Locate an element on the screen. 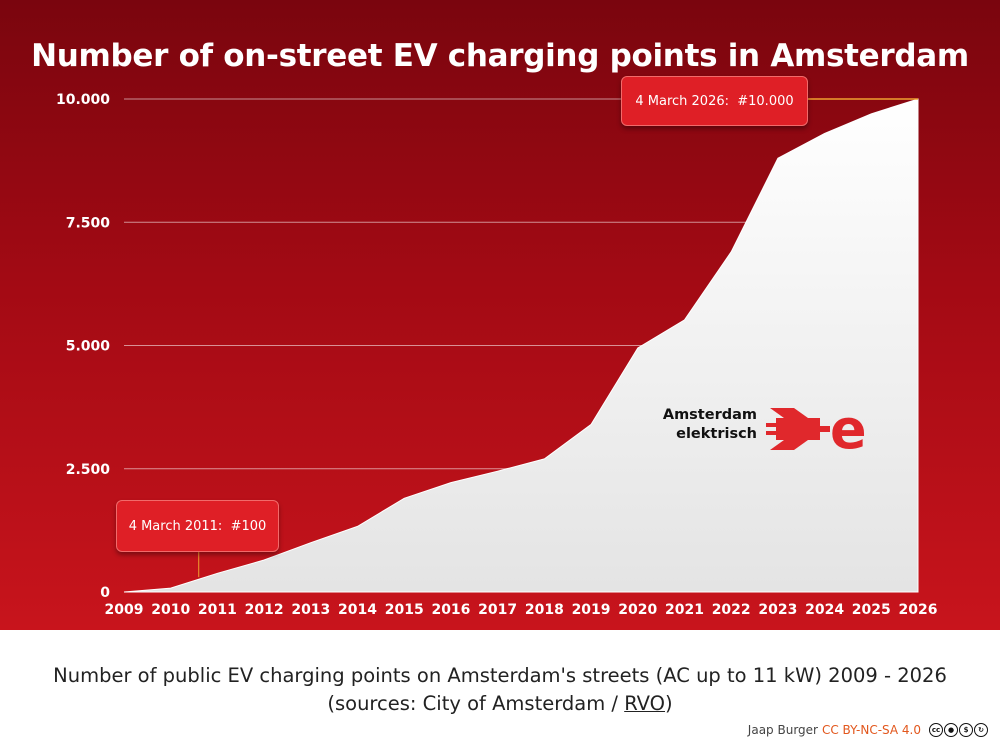 The image size is (1000, 750). caption-line-2: (sources: City of Amsterdam / RVO) is located at coordinates (500, 704).